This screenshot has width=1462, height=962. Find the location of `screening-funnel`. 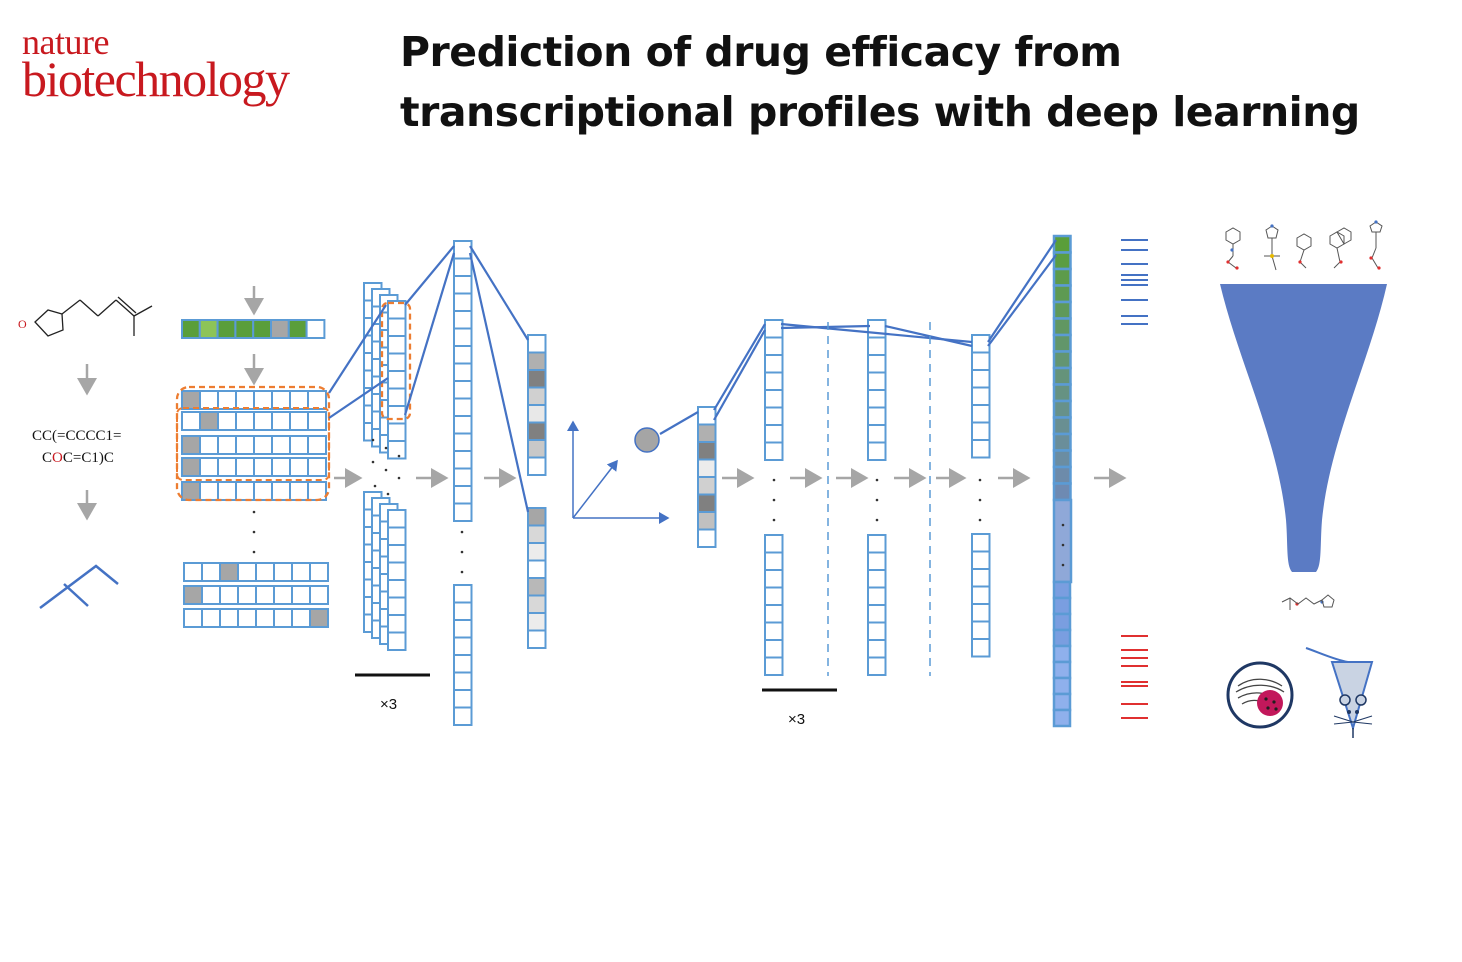

screening-funnel is located at coordinates (1303, 428).